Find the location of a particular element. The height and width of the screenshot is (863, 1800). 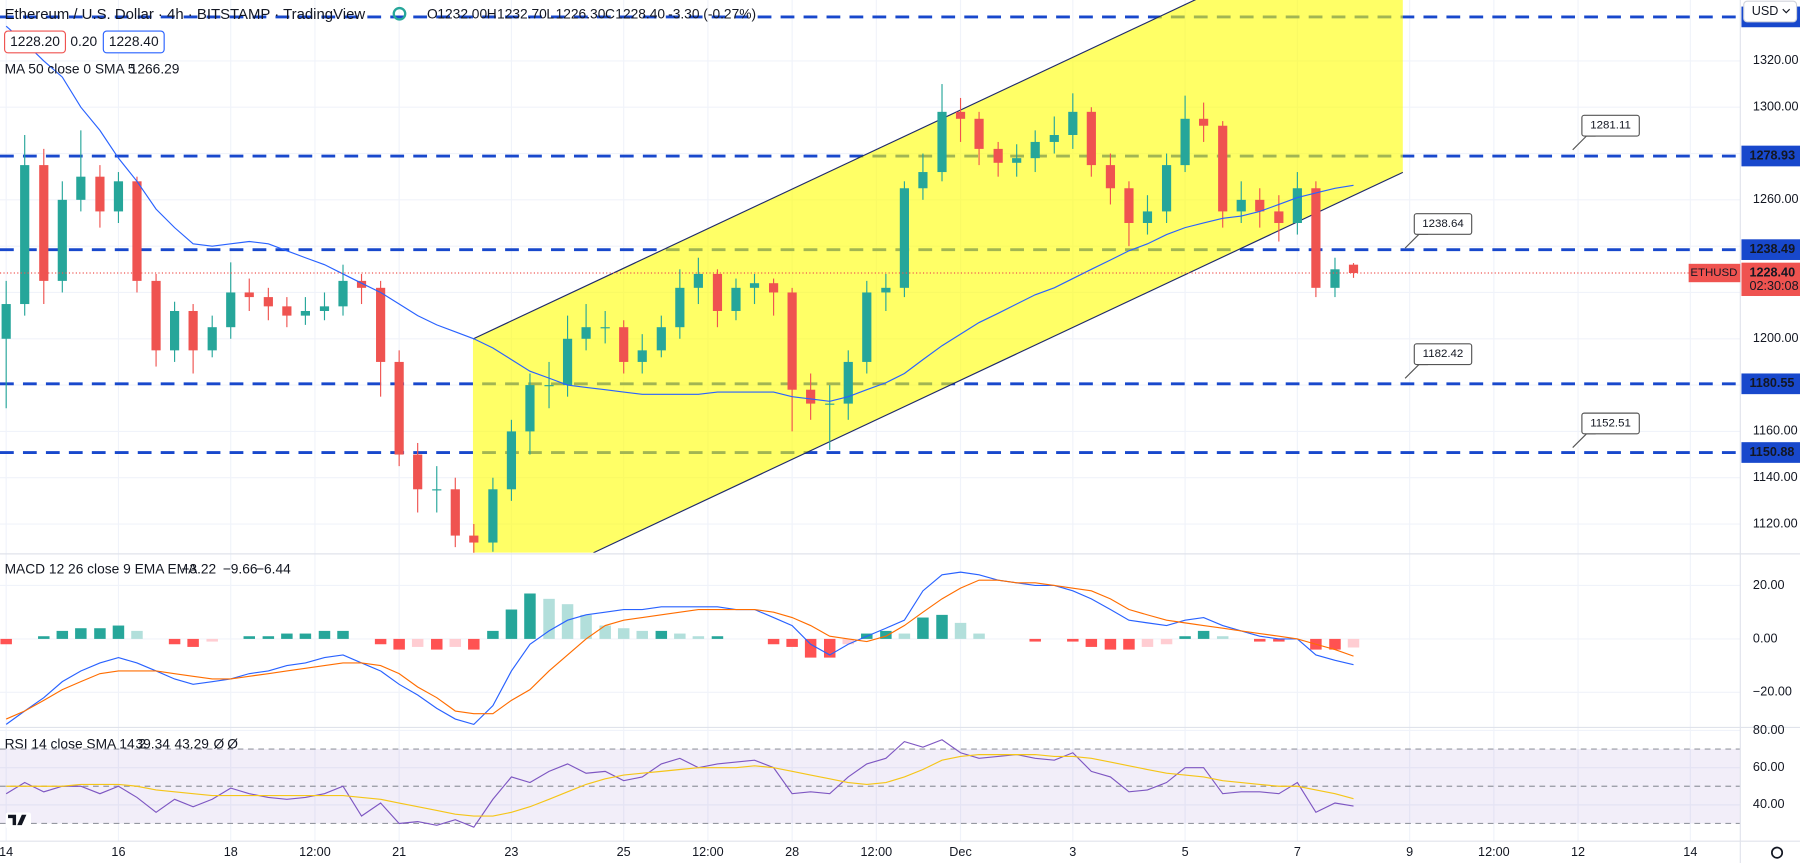

x-tick-label: Dec is located at coordinates (960, 852).